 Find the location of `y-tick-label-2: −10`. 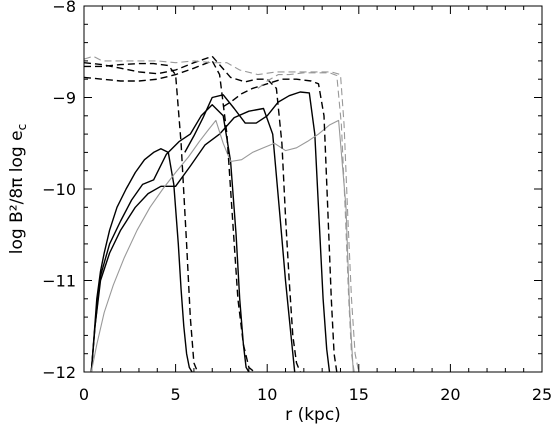

y-tick-label-2: −10 is located at coordinates (59, 189).